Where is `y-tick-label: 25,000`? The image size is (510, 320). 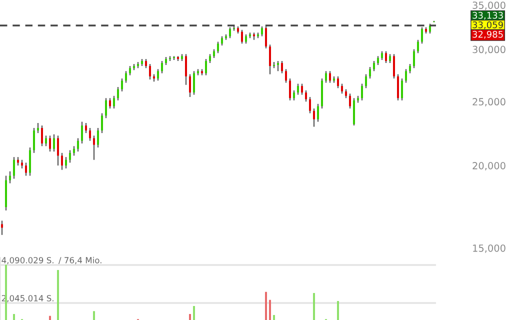 y-tick-label: 25,000 is located at coordinates (489, 102).